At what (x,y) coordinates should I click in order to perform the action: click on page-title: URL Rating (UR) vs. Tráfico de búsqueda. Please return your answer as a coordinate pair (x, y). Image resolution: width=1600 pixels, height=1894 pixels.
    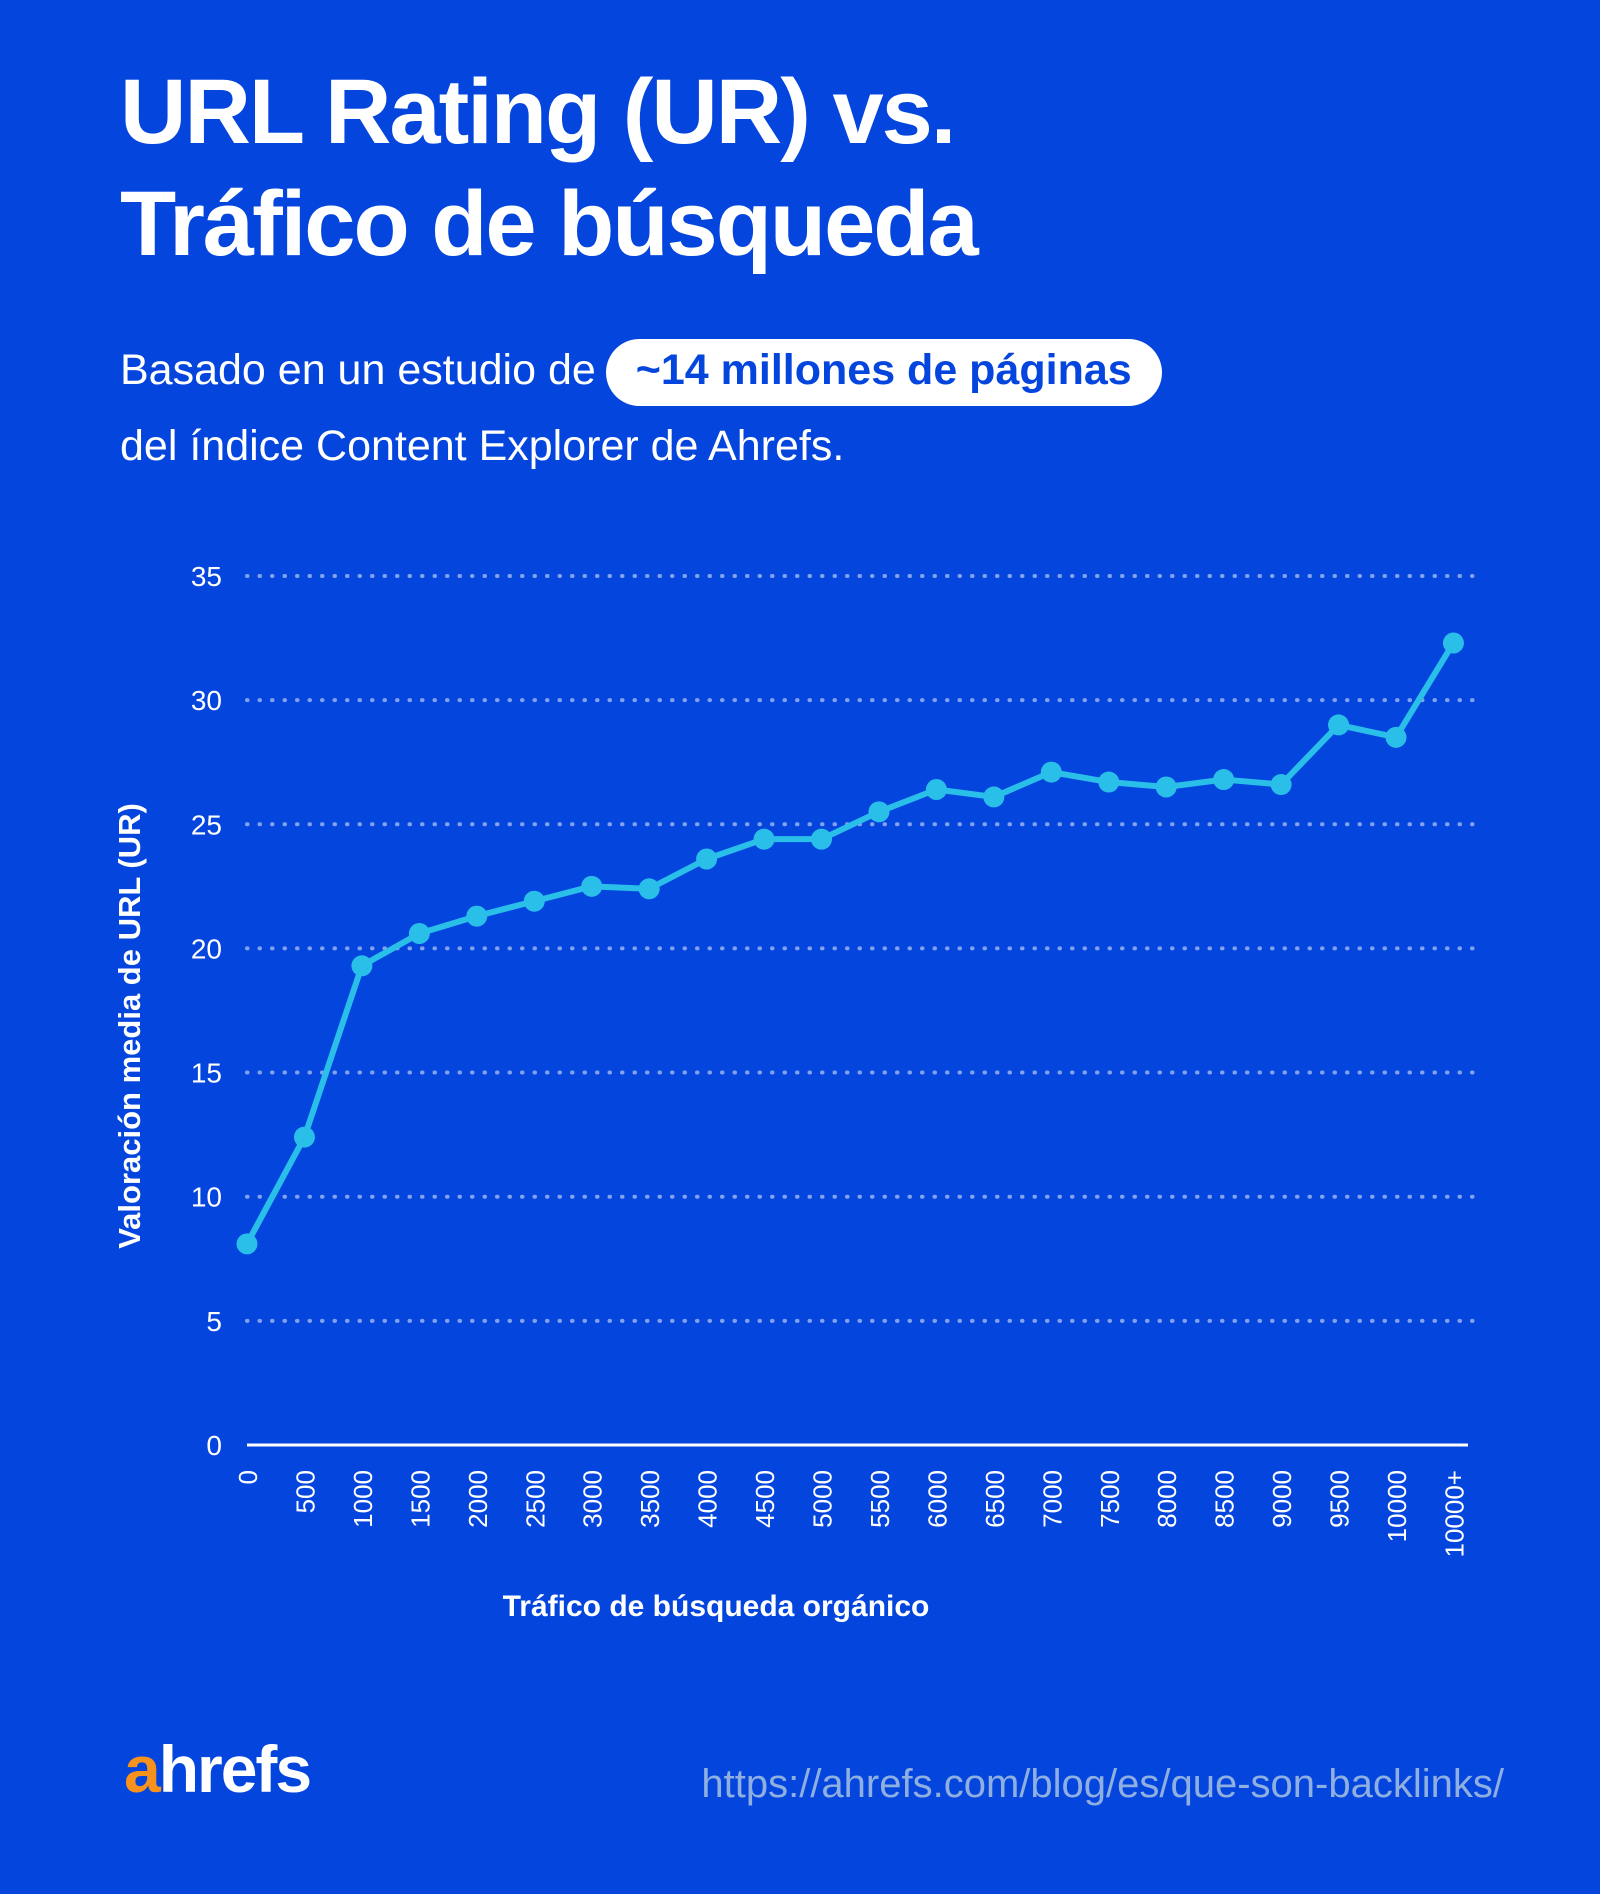
    Looking at the image, I should click on (549, 168).